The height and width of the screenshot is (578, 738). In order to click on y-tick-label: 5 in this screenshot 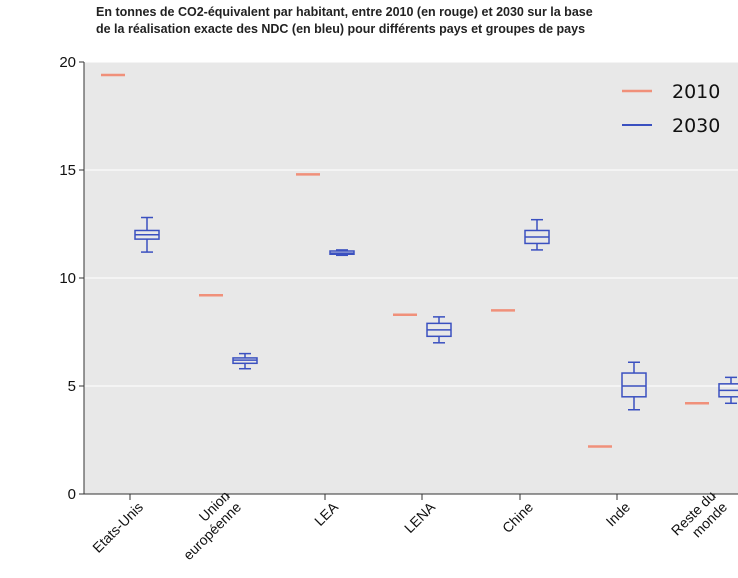, I will do `click(72, 386)`.